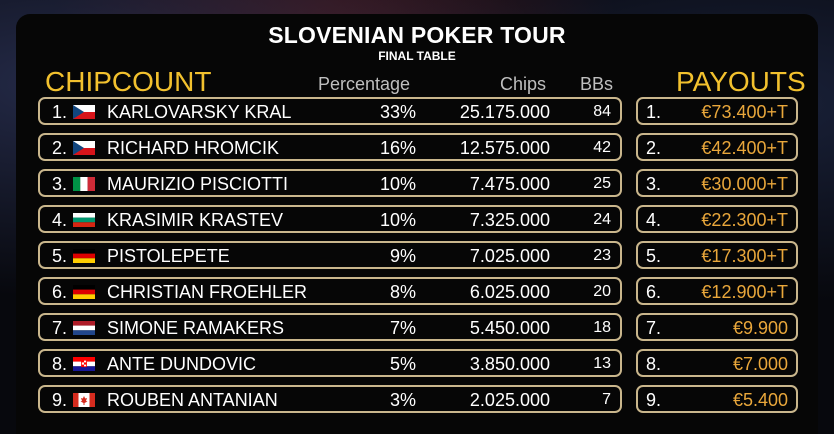 This screenshot has width=834, height=434. I want to click on rank: 7., so click(60, 328).